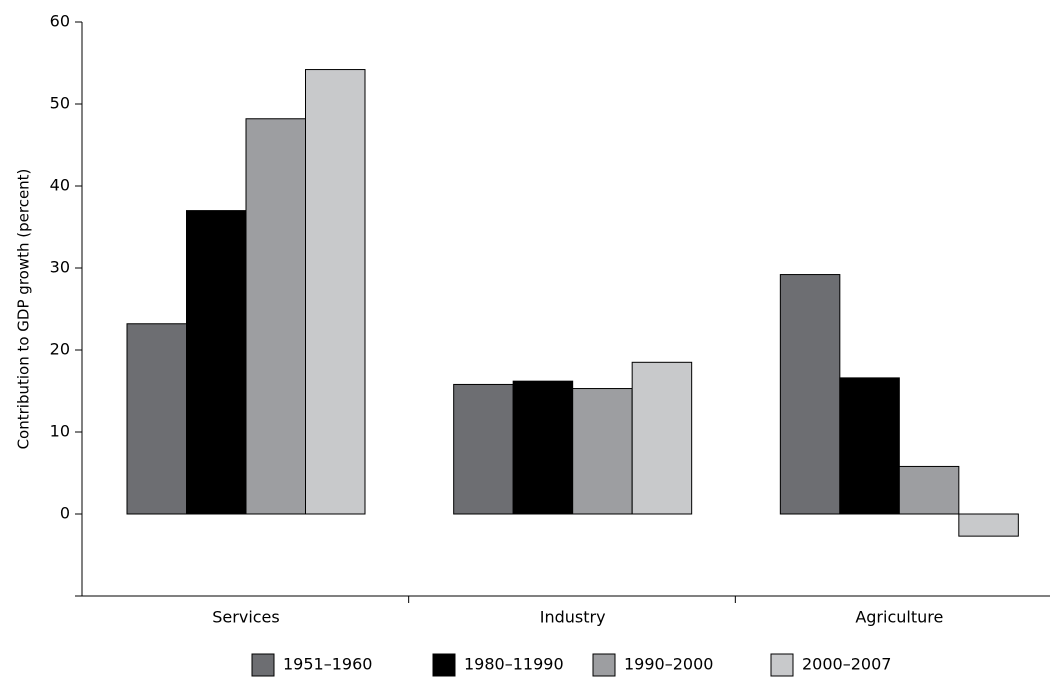  Describe the element at coordinates (245, 617) in the screenshot. I see `category-label: Services` at that location.